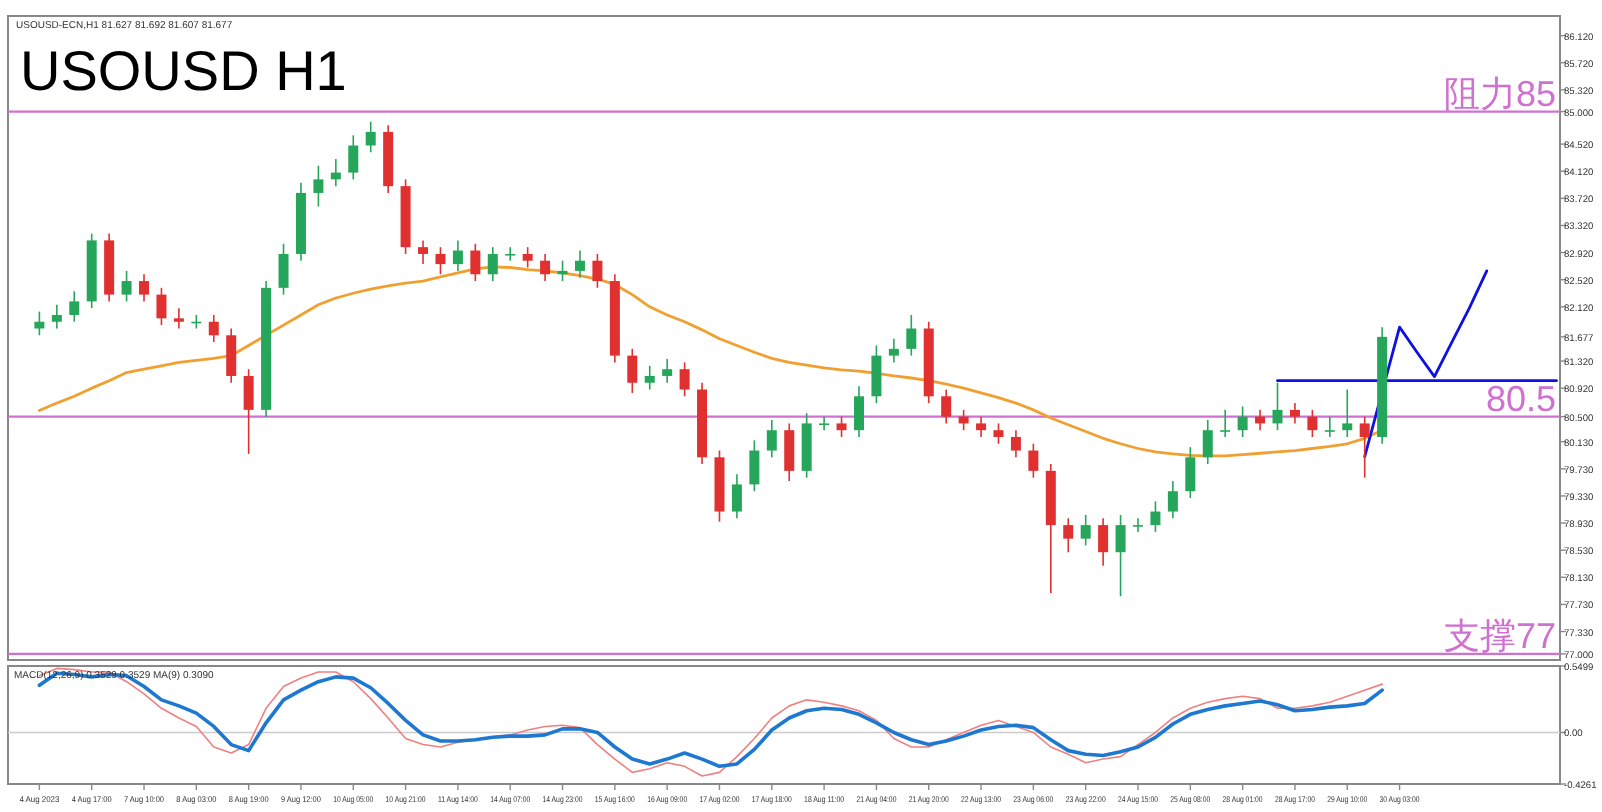 The height and width of the screenshot is (812, 1602). What do you see at coordinates (1499, 635) in the screenshot?
I see `ref-line-label: 支撑77` at bounding box center [1499, 635].